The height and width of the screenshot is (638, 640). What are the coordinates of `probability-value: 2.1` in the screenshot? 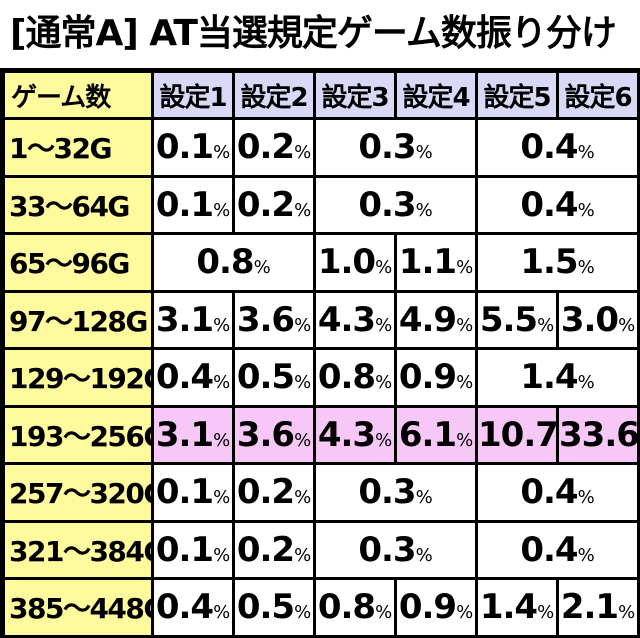 It's located at (589, 607).